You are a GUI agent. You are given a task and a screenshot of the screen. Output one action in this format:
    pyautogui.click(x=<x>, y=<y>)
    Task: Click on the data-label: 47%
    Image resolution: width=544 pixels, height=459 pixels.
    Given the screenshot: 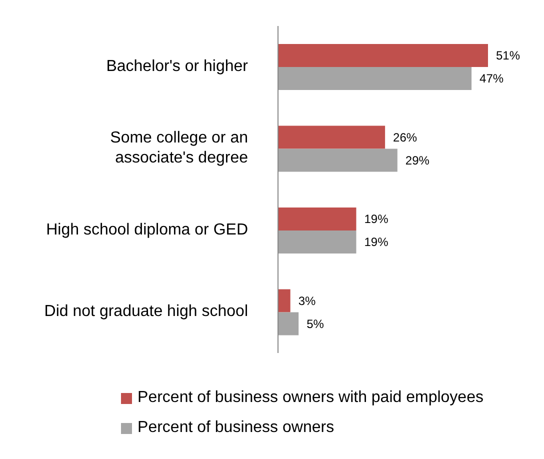 What is the action you would take?
    pyautogui.click(x=492, y=79)
    